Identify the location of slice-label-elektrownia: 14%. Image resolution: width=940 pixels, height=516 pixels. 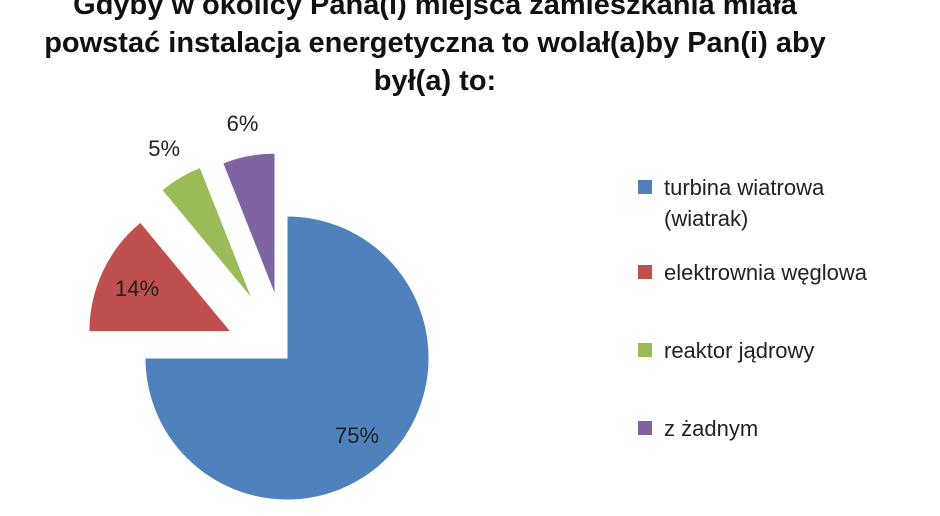
(137, 288).